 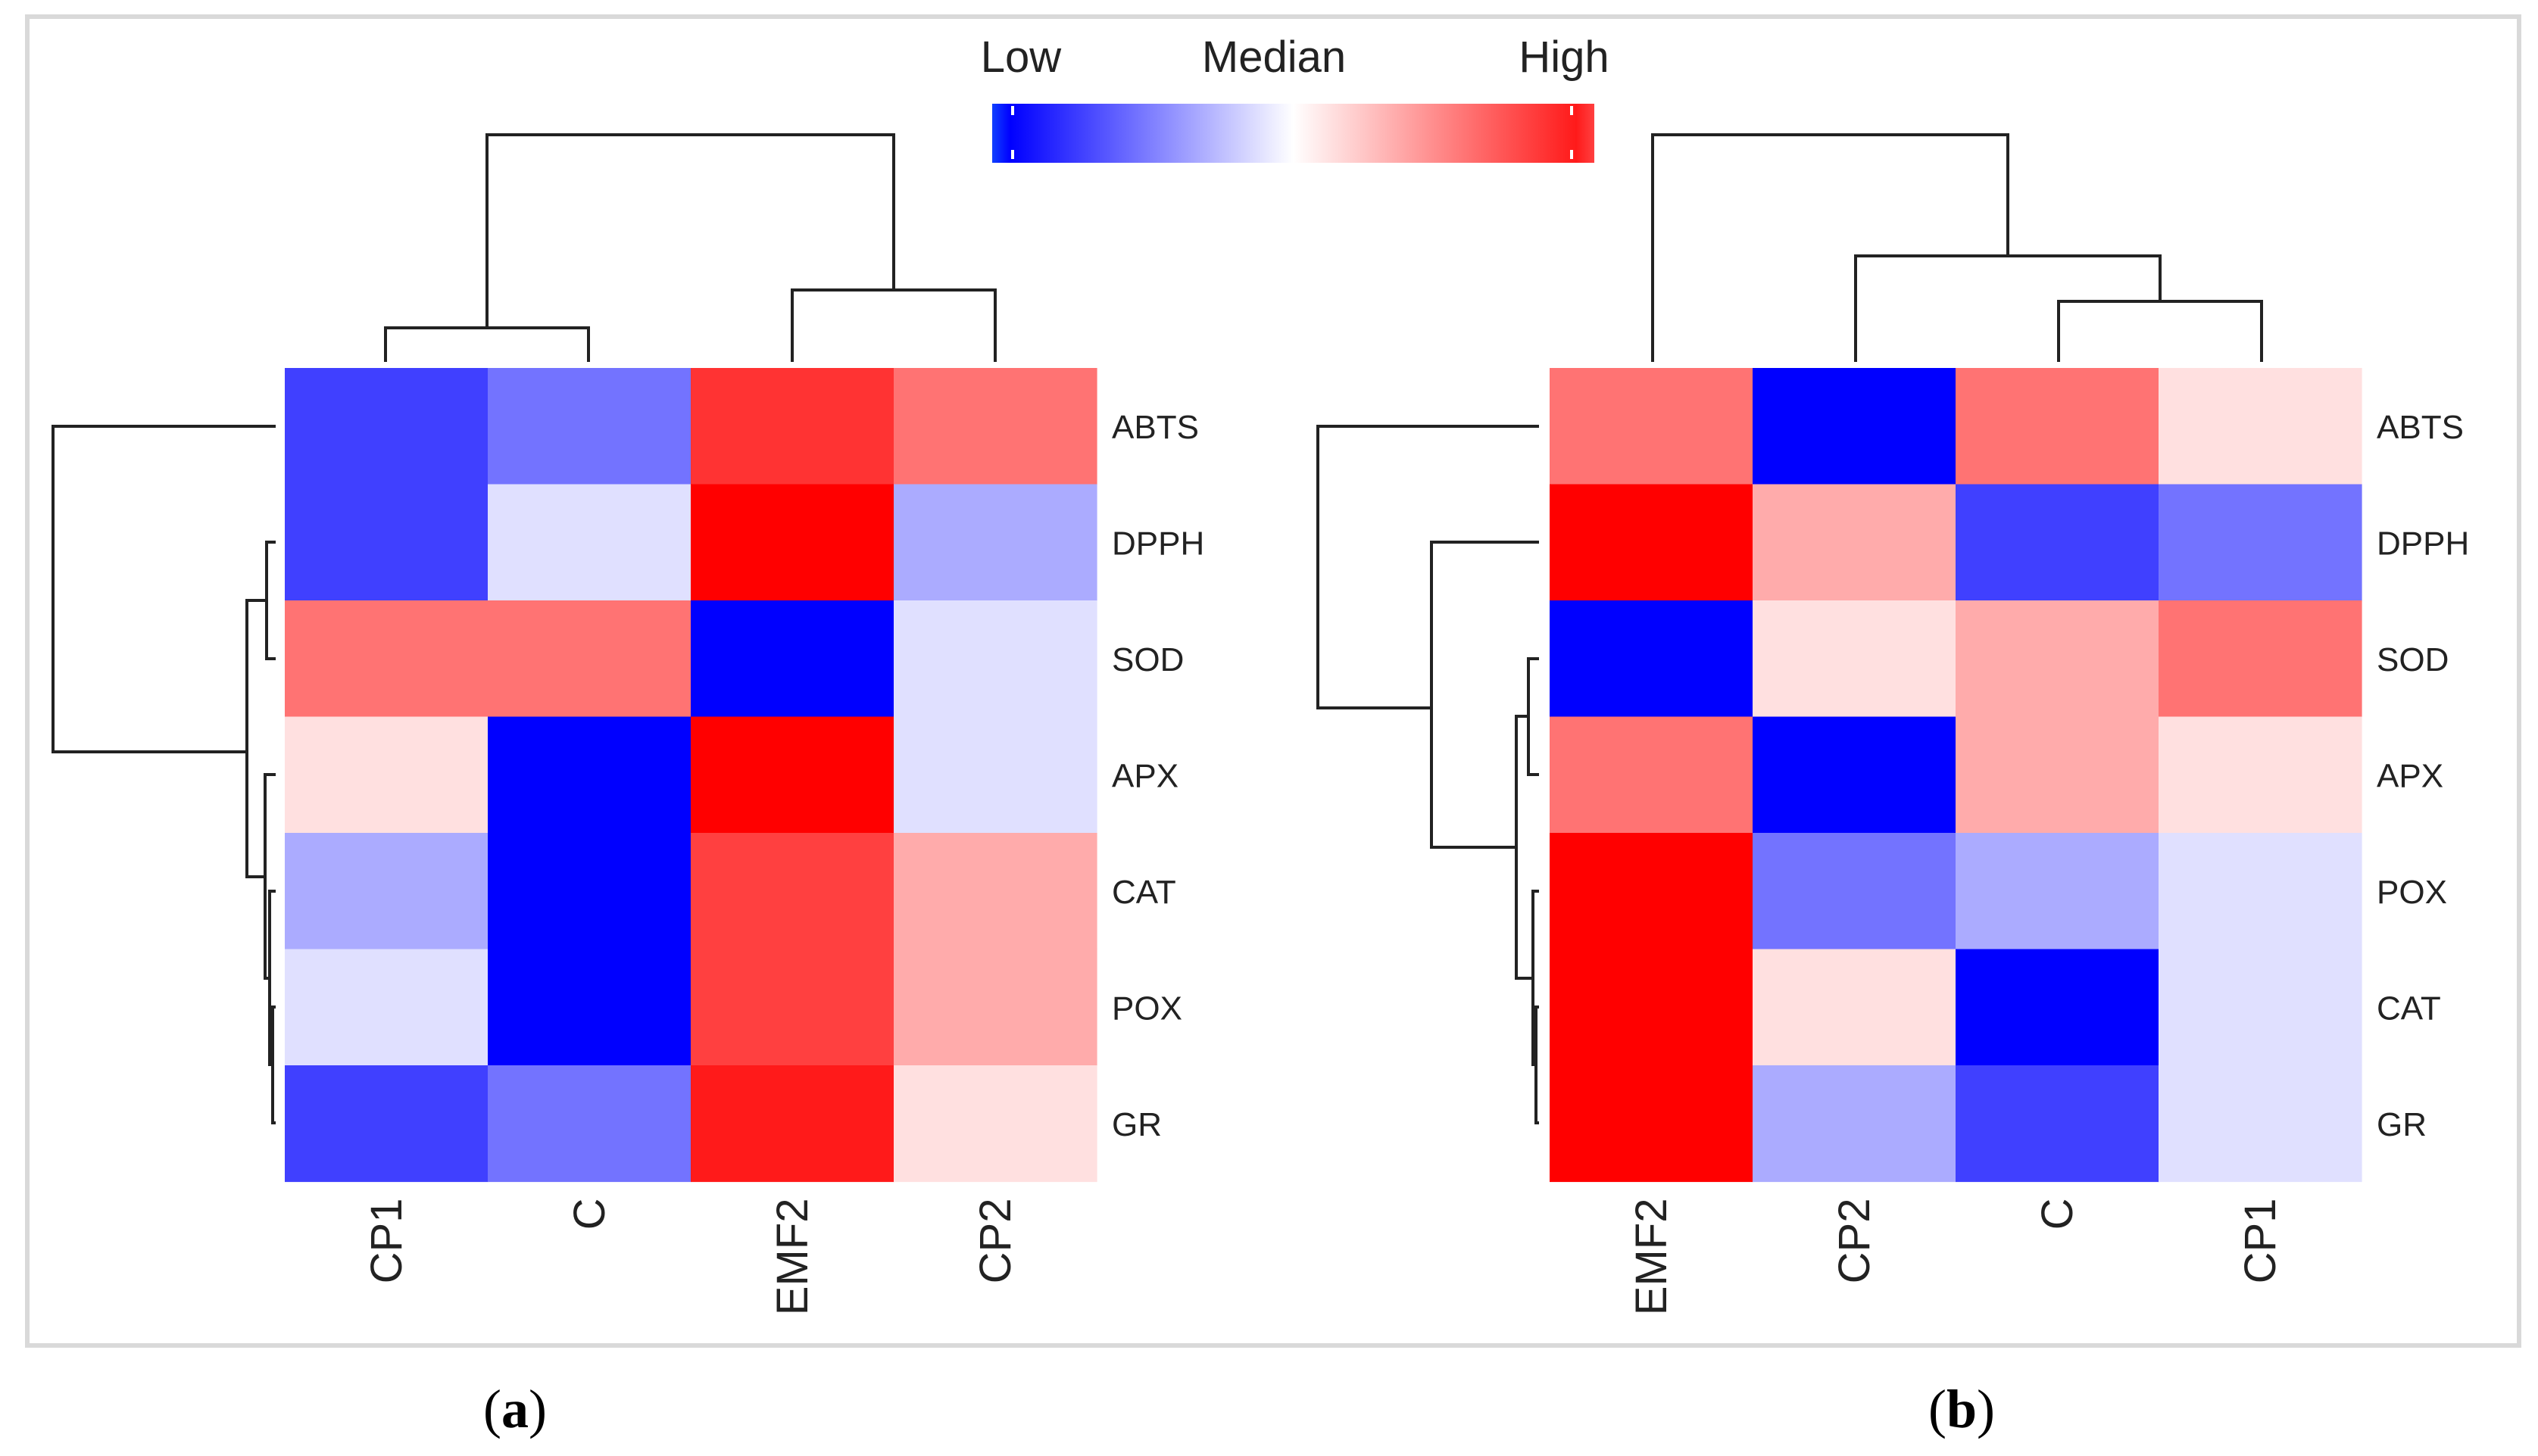 I want to click on row-label-a-sod: SOD, so click(x=1148, y=659).